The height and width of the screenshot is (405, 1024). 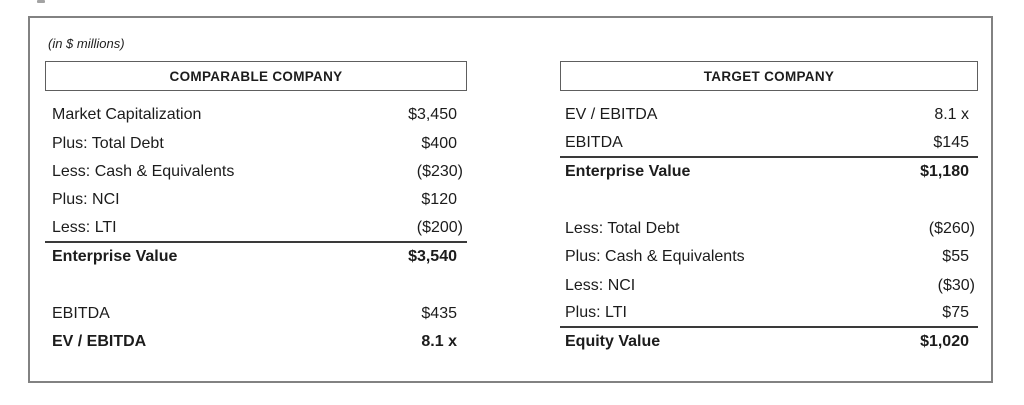 I want to click on comparable-company-header-label: COMPARABLE COMPANY, so click(x=256, y=76).